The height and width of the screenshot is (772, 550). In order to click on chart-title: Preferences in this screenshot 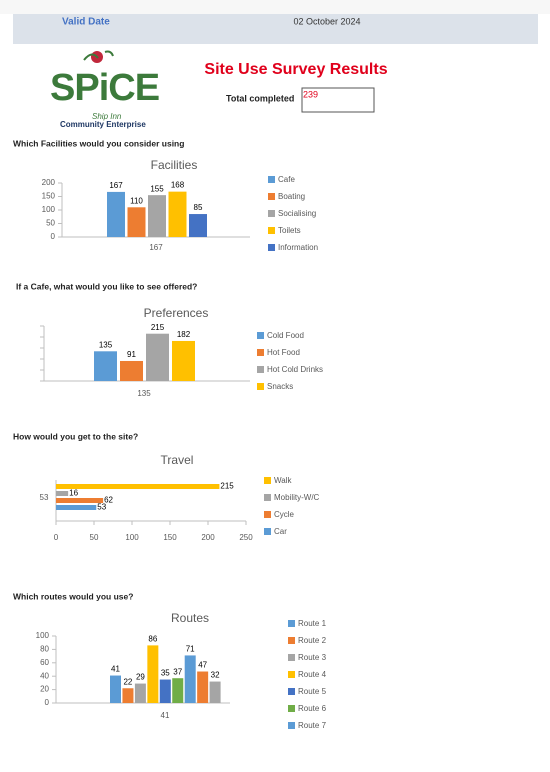, I will do `click(176, 313)`.